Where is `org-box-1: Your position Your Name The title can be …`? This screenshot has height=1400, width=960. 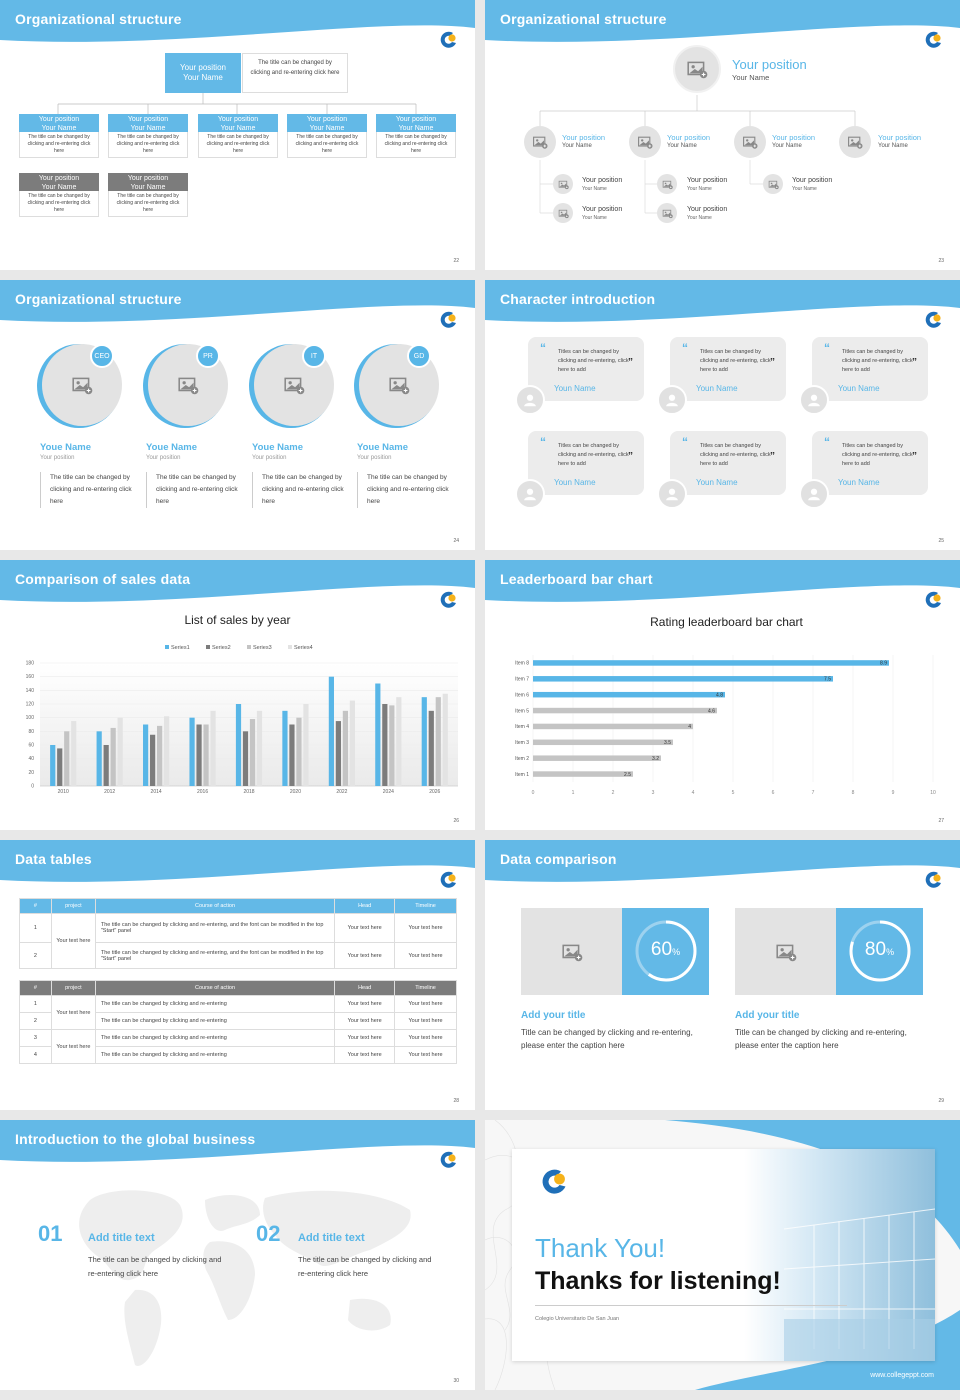
org-box-1: Your position Your Name The title can be … is located at coordinates (59, 136).